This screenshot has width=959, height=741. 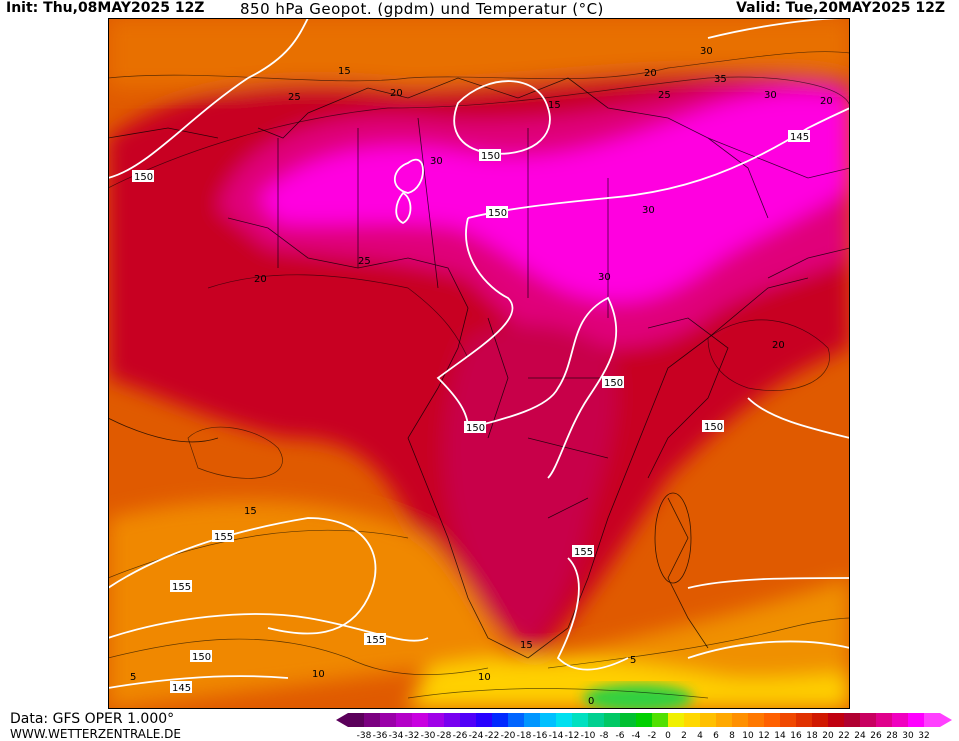 I want to click on scale-tick-label: -6, so click(x=620, y=736).